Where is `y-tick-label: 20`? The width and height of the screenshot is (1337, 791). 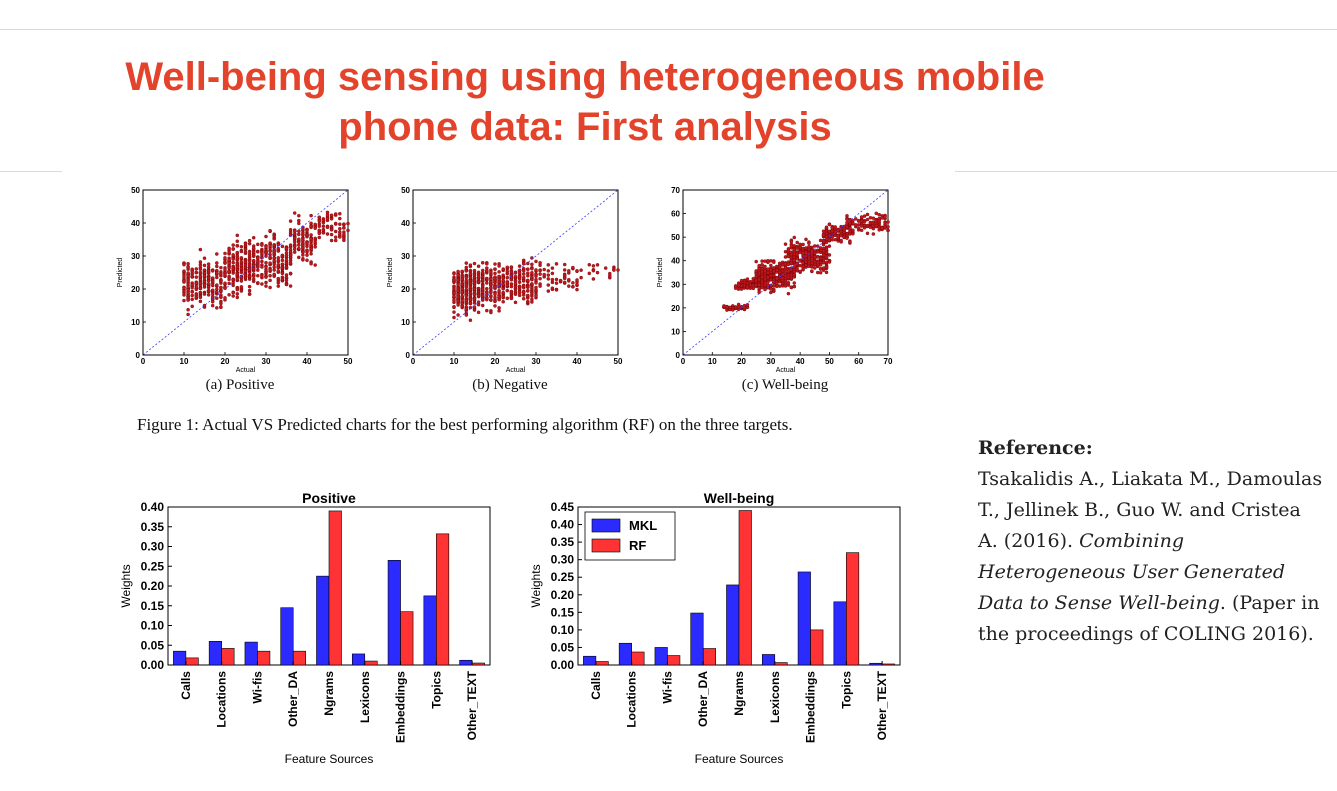 y-tick-label: 20 is located at coordinates (405, 289).